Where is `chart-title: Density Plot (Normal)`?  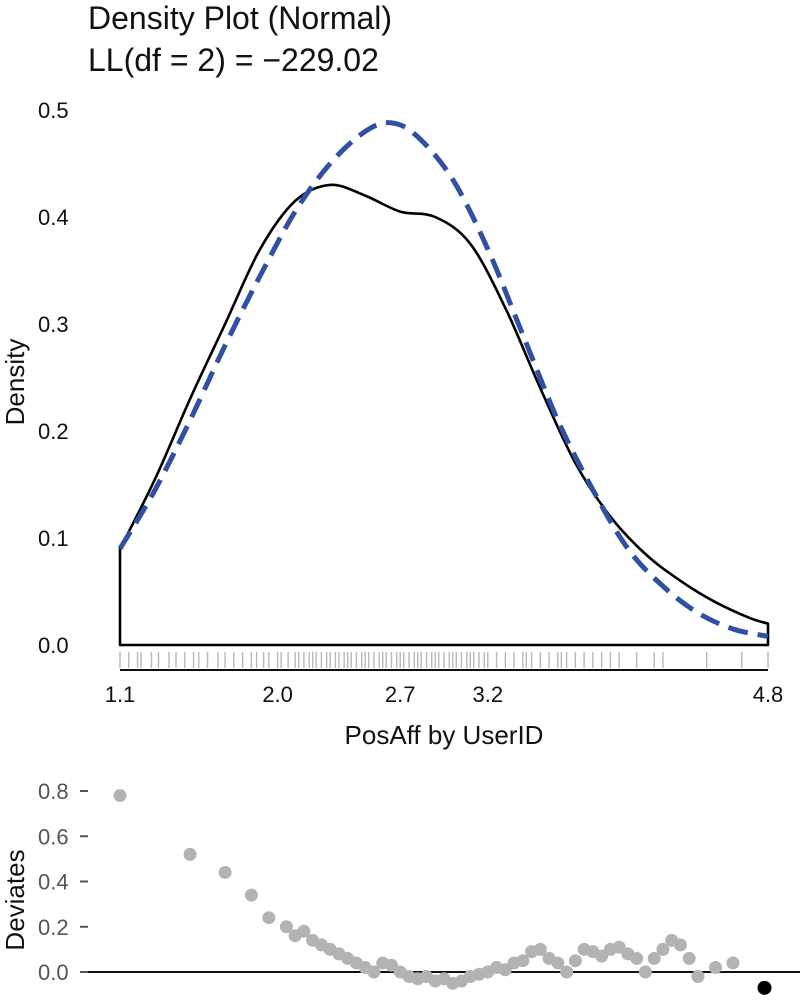
chart-title: Density Plot (Normal) is located at coordinates (240, 18).